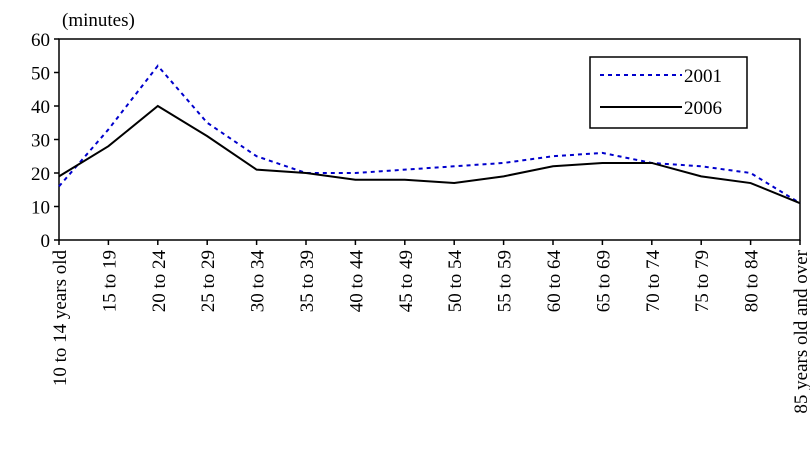 The image size is (810, 463). I want to click on y-tick-label: 60, so click(40, 40).